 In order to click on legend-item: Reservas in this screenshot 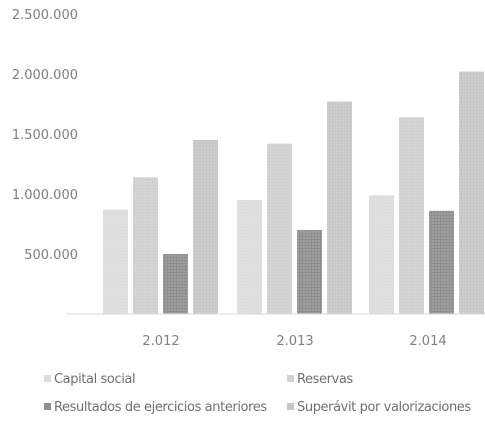, I will do `click(320, 379)`.